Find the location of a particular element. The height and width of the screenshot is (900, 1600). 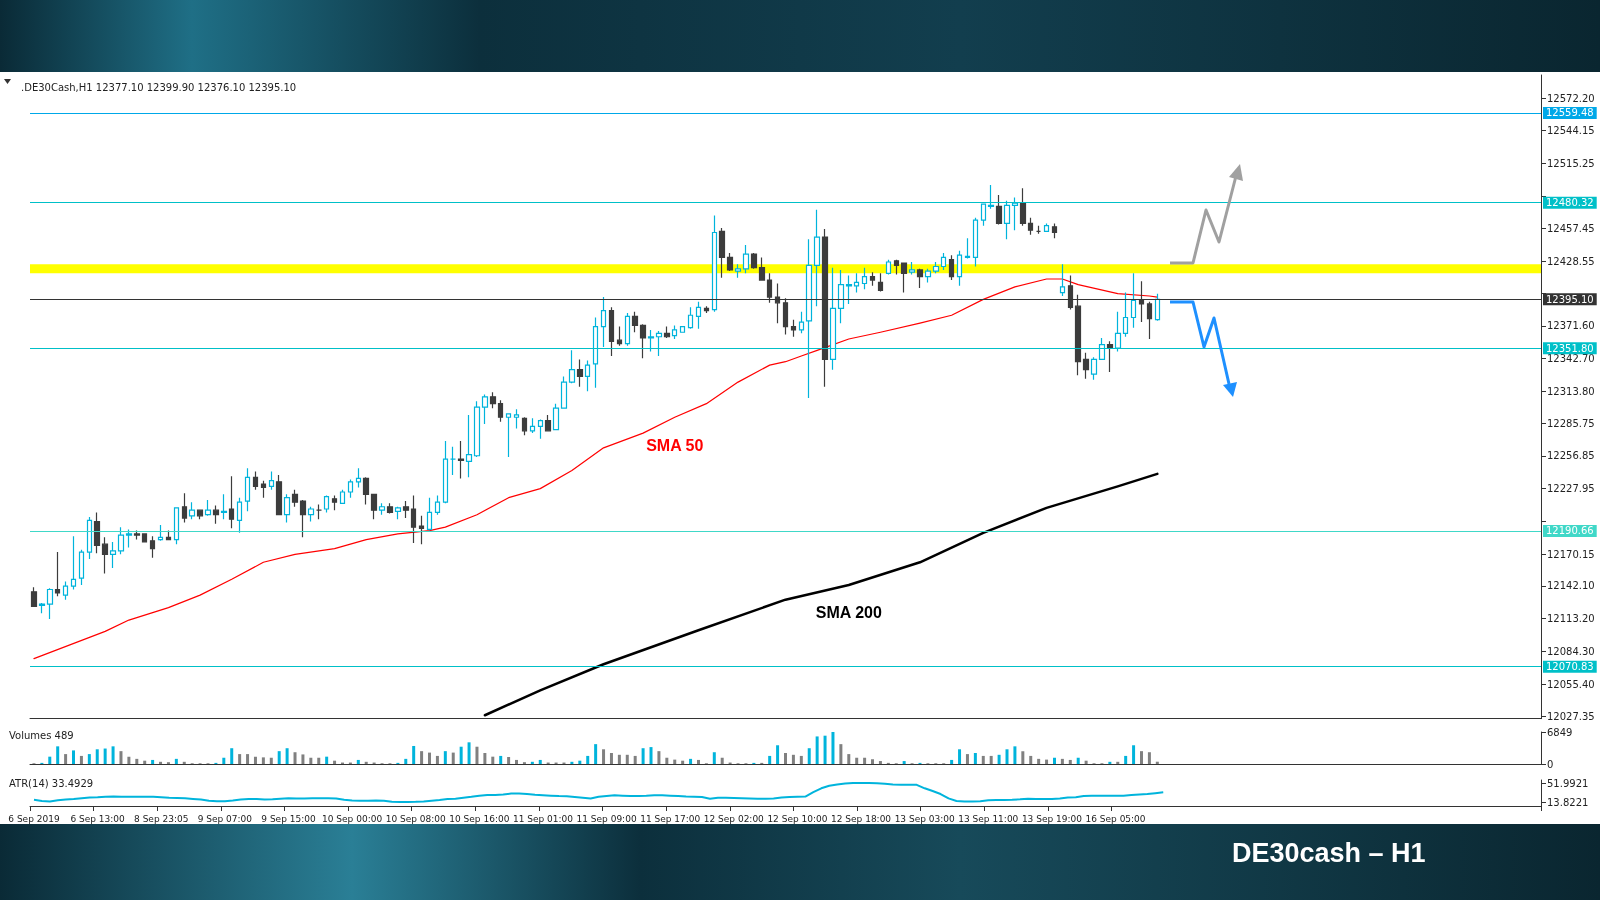

ref-line-label: 12351.80 is located at coordinates (1570, 348).